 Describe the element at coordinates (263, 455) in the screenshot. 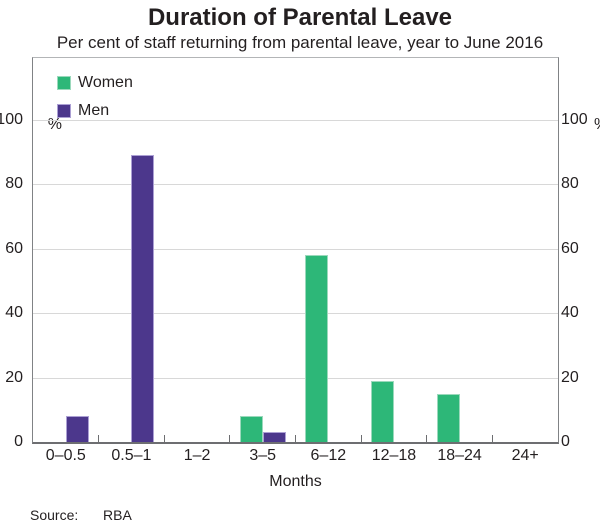

I see `x-tick-label: 3–5` at that location.